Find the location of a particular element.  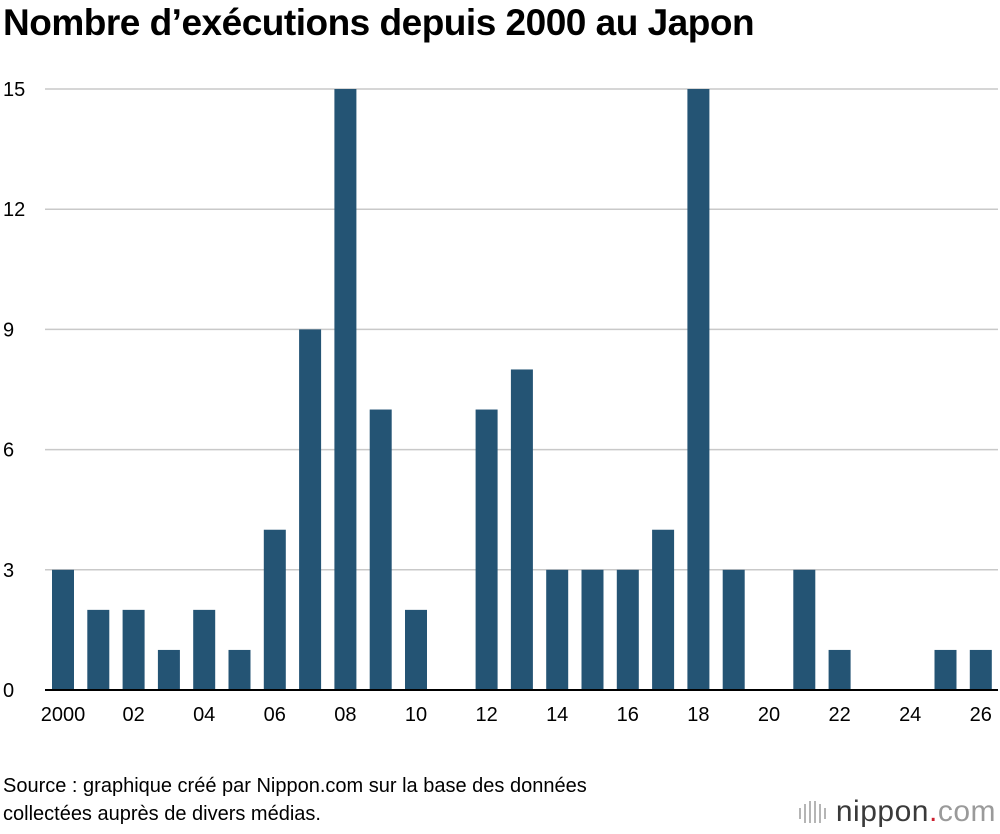

bar-2002 is located at coordinates (133, 649).